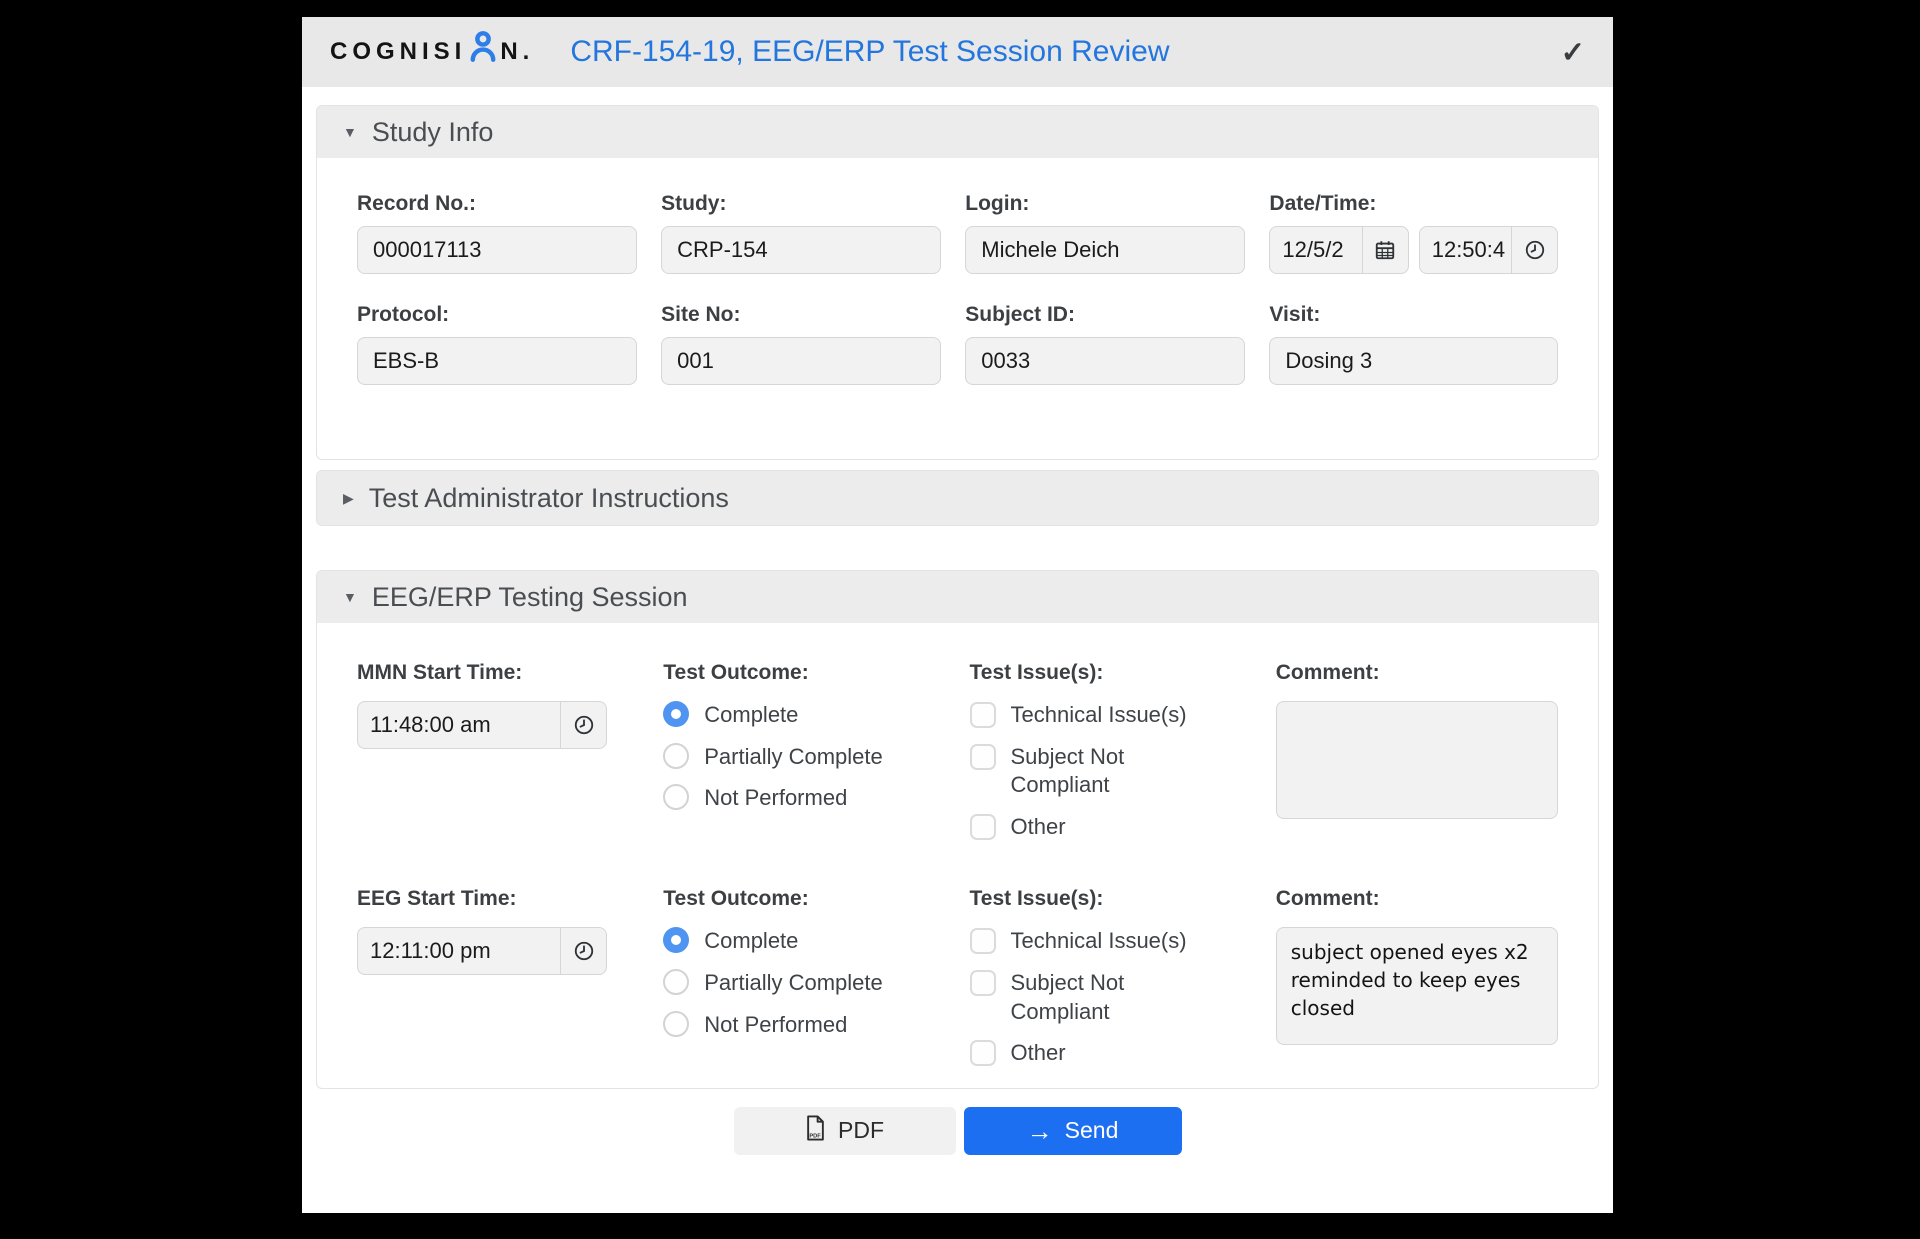 The image size is (1920, 1239). What do you see at coordinates (417, 203) in the screenshot?
I see `record-no-label: Record No.:` at bounding box center [417, 203].